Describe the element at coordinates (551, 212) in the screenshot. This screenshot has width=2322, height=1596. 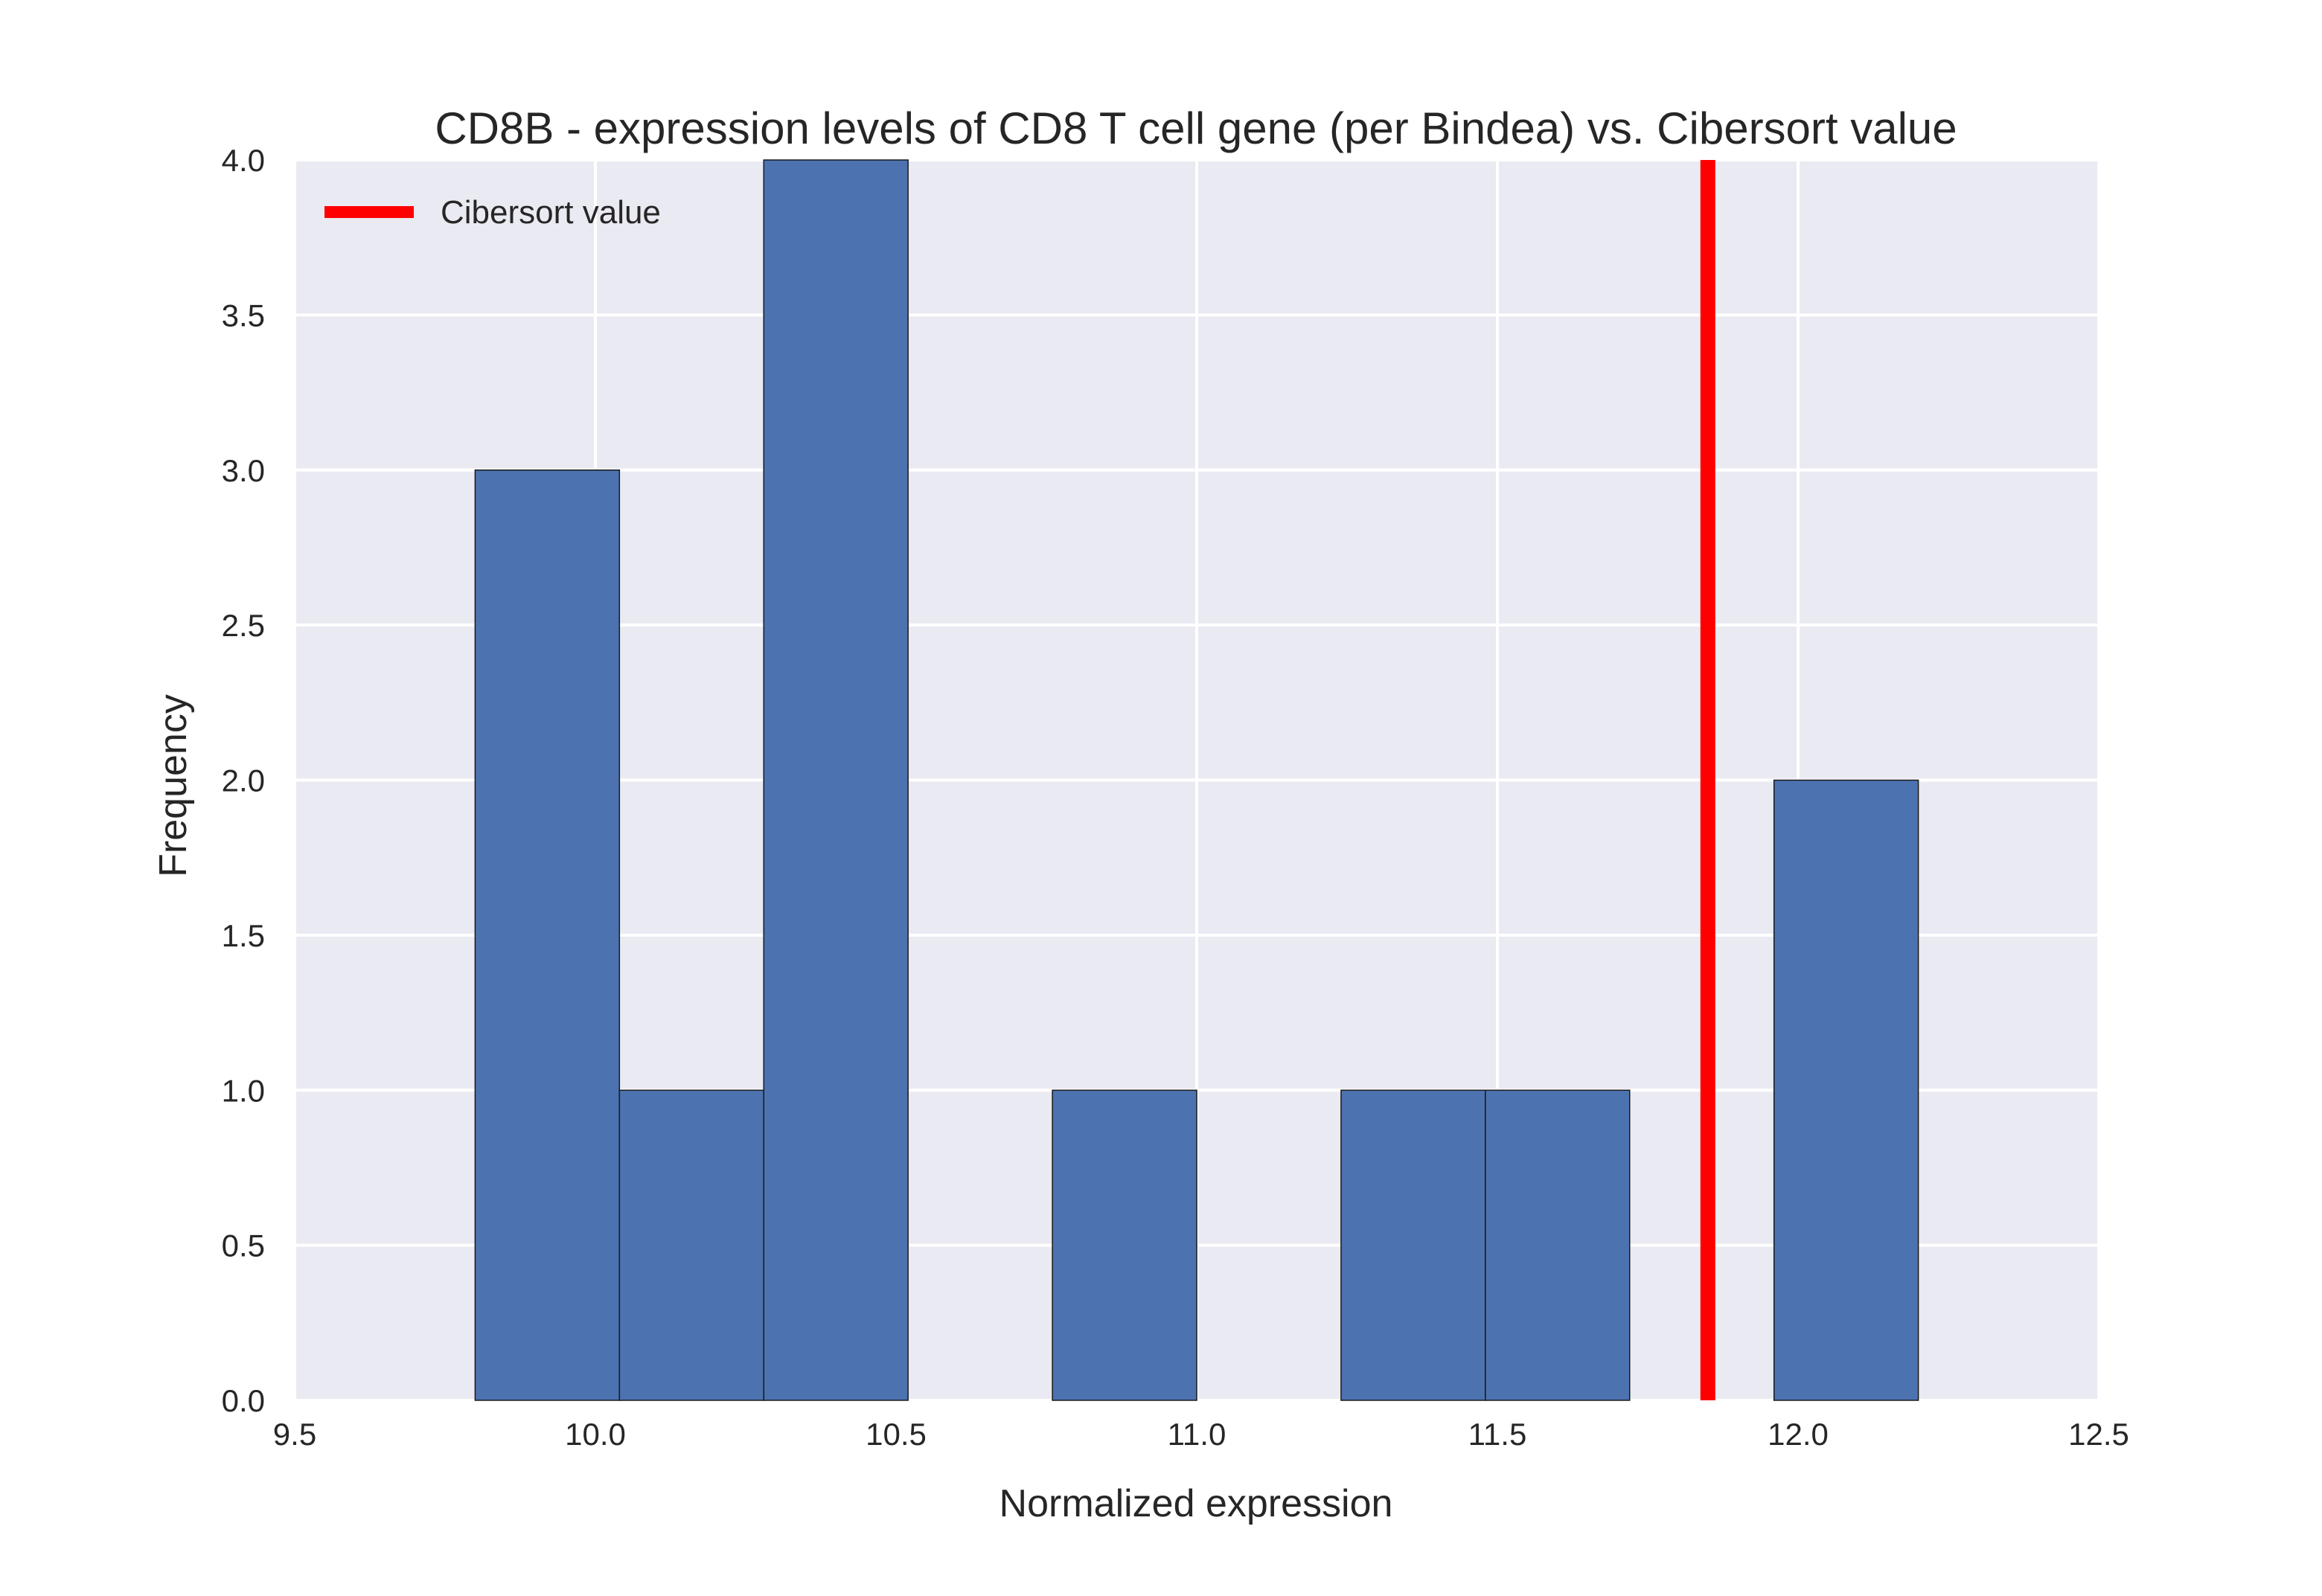
I see `legend-label: Cibersort value` at that location.